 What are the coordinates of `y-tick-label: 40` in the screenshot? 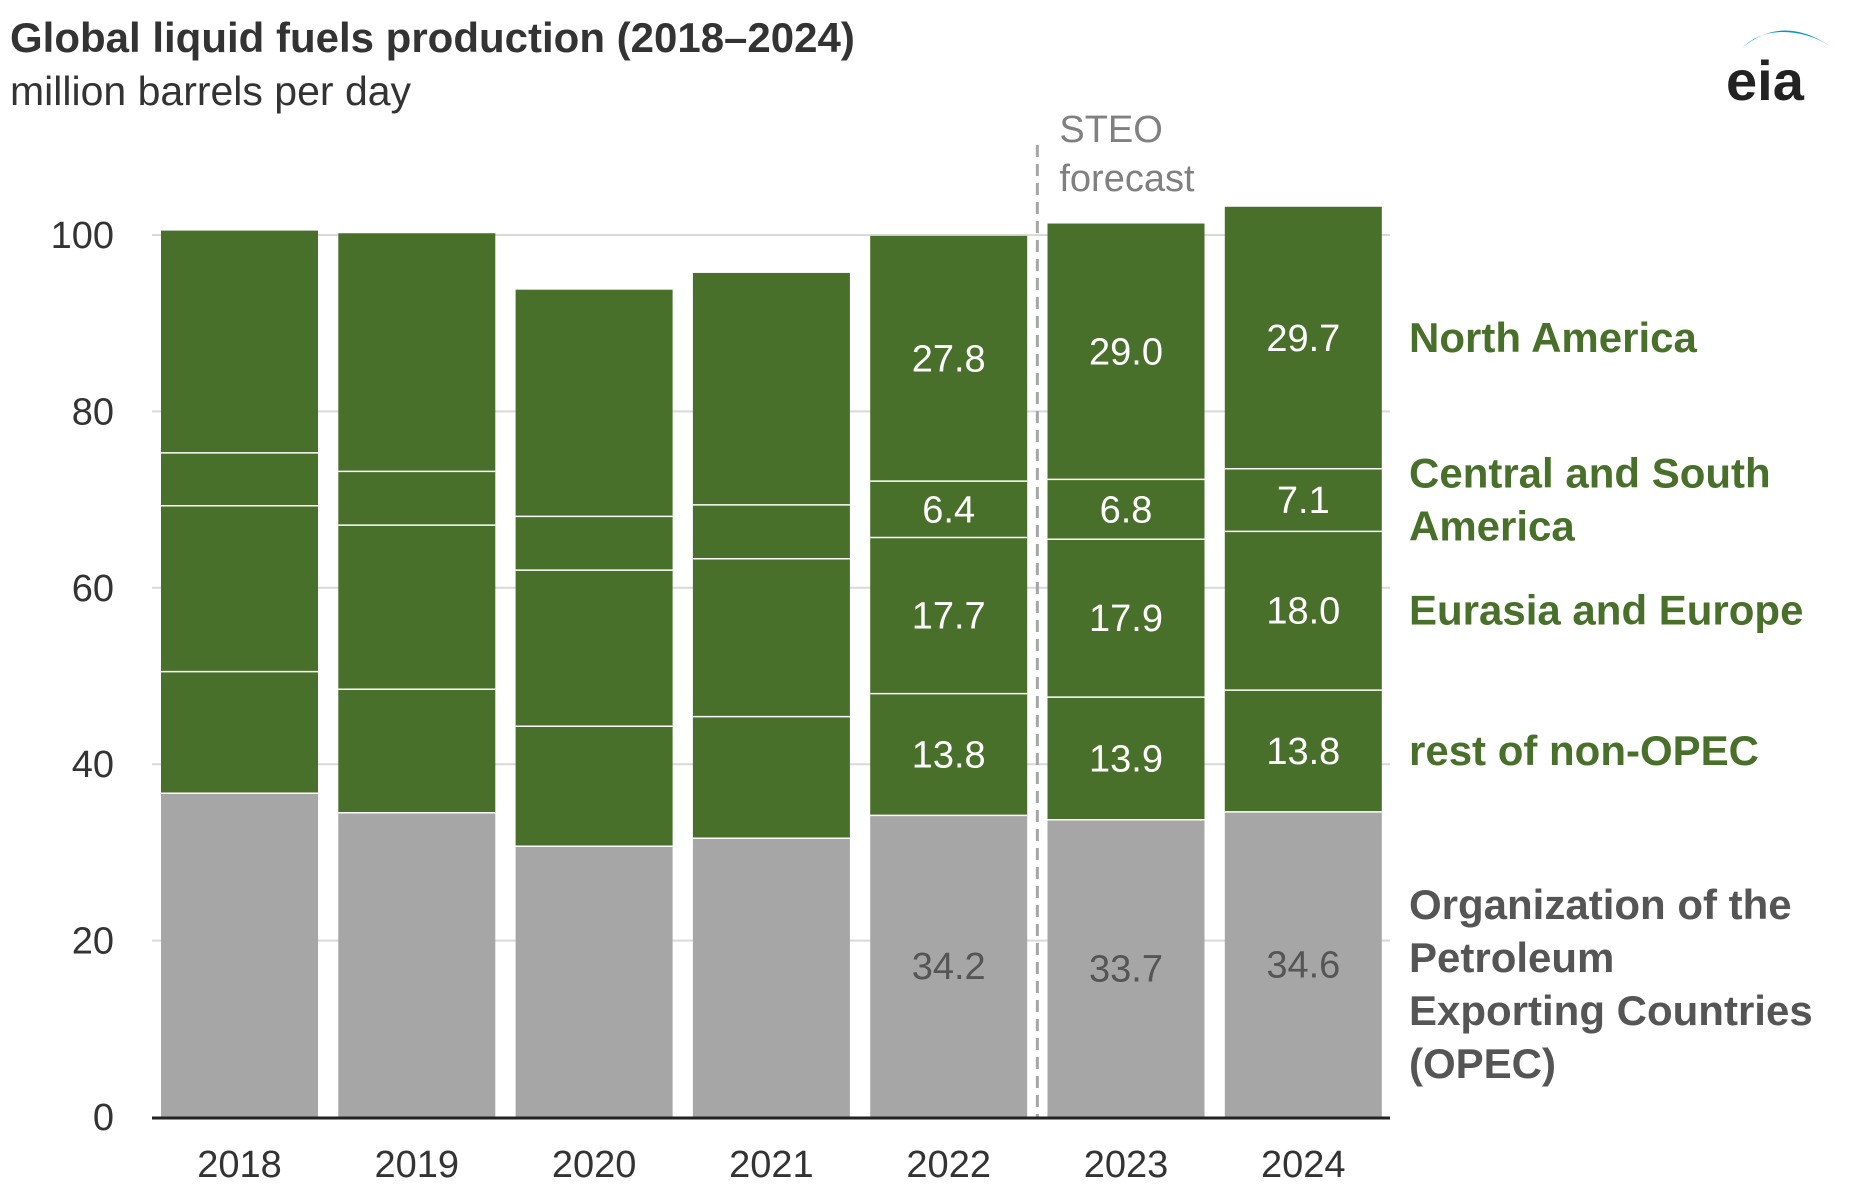 It's located at (93, 765).